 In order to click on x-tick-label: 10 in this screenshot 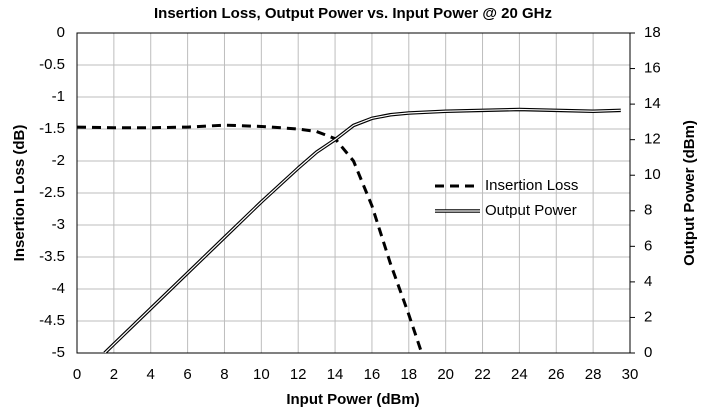, I will do `click(261, 374)`.